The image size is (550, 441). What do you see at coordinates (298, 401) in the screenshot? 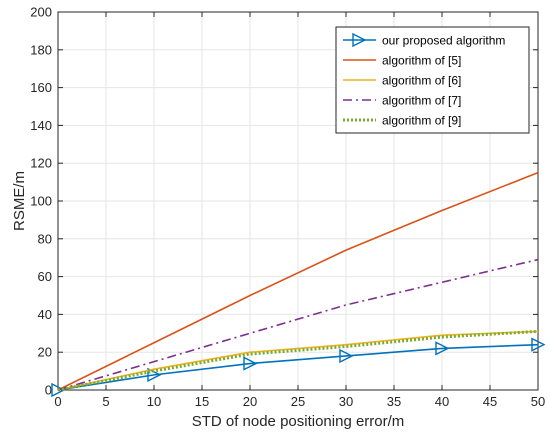
I see `x-tick-label: 25` at bounding box center [298, 401].